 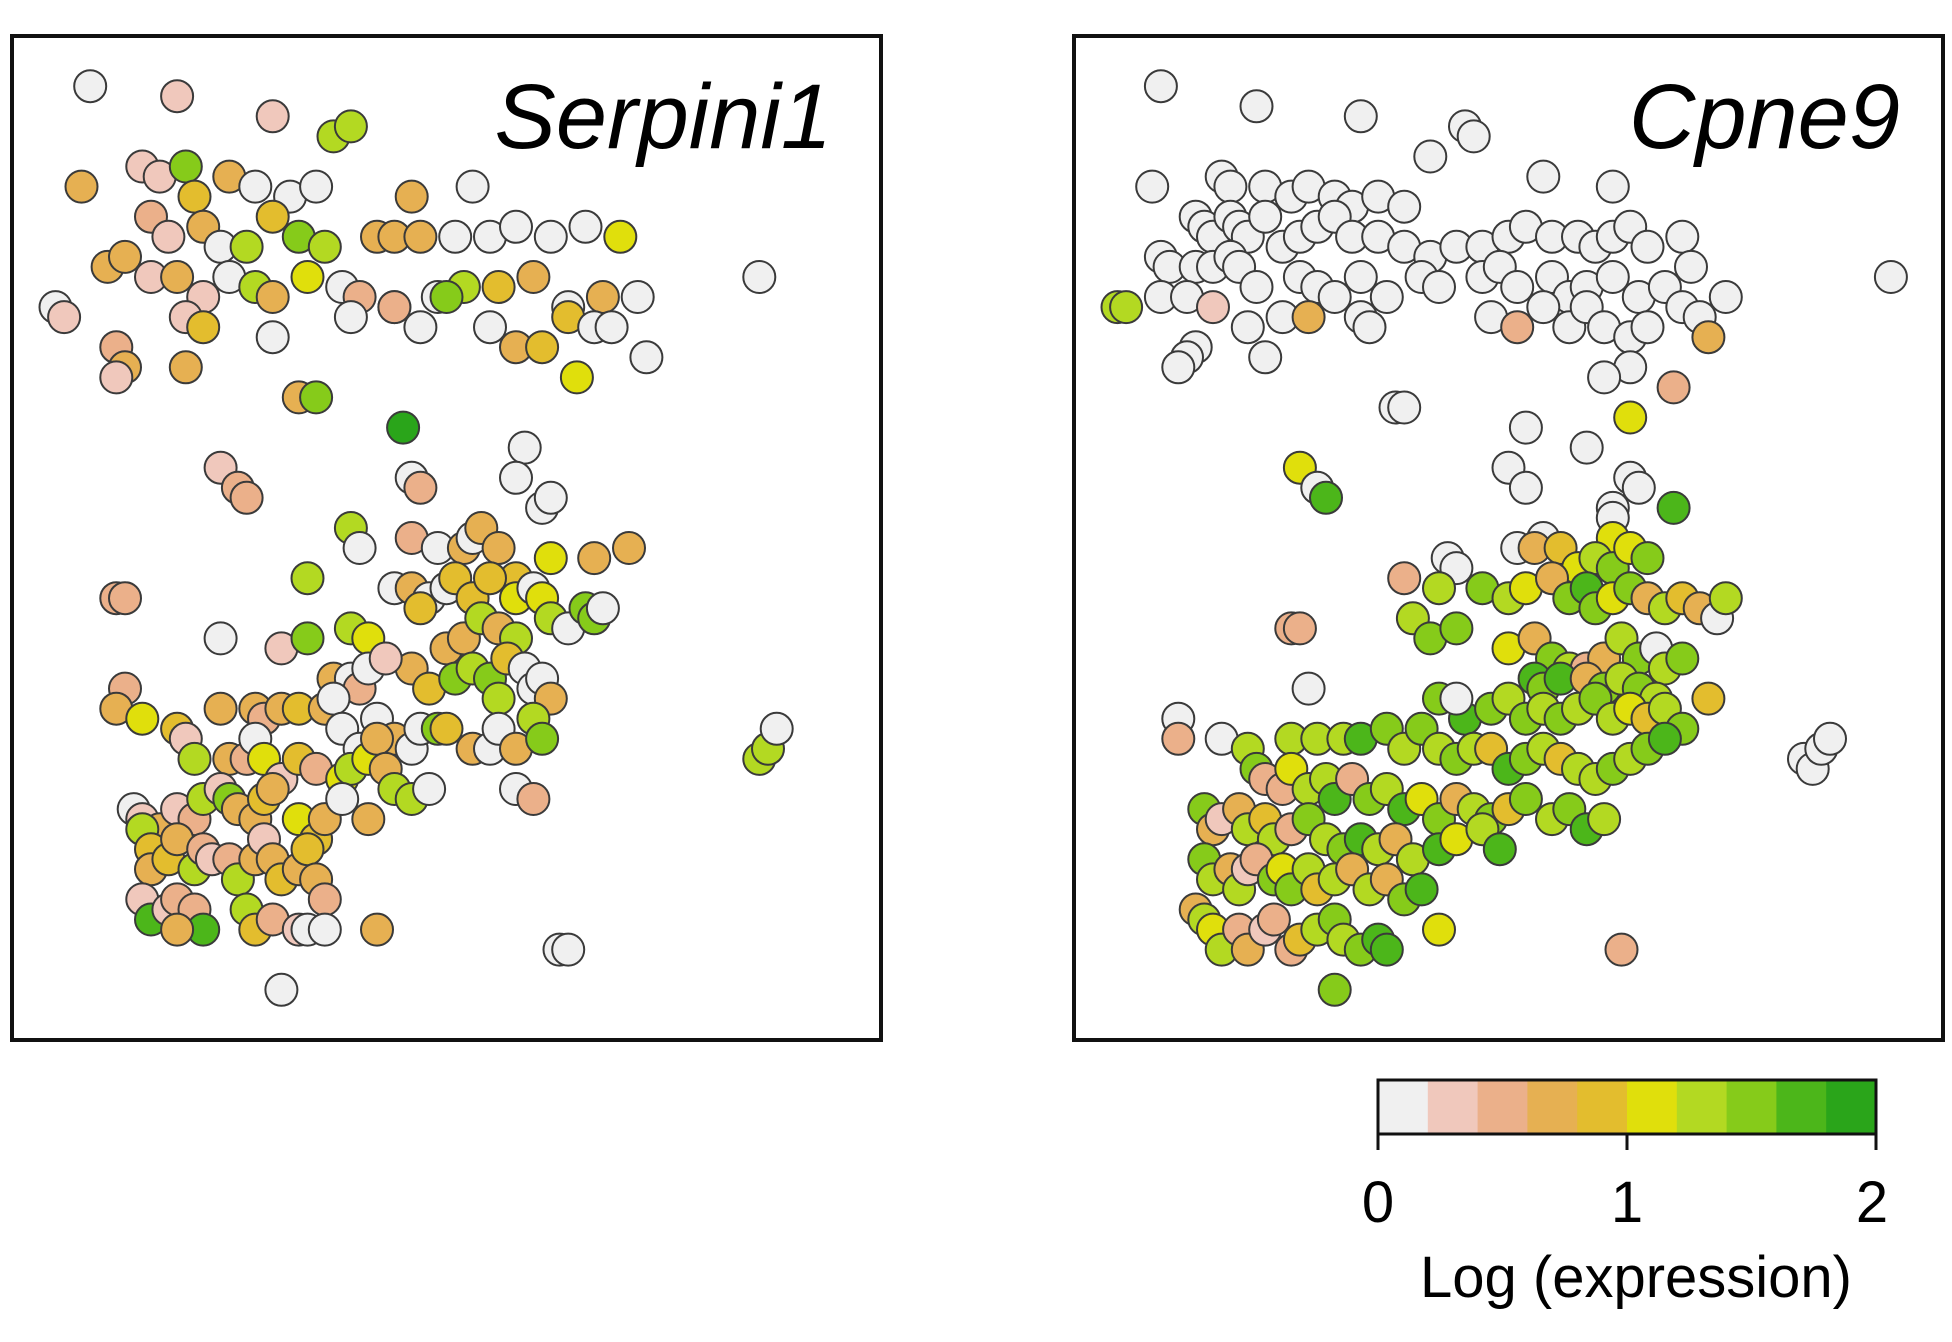 What do you see at coordinates (1378, 1202) in the screenshot?
I see `legend-tick-label-0: 0` at bounding box center [1378, 1202].